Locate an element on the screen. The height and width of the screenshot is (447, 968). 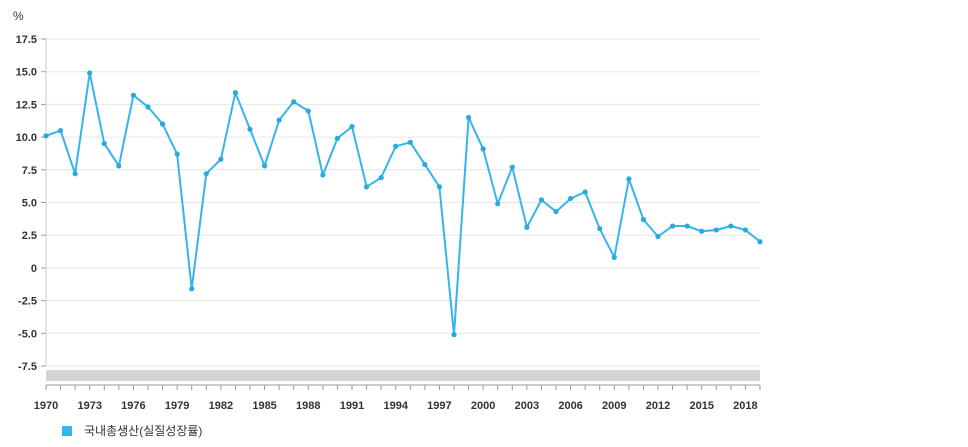
x-tick-label: 1970 is located at coordinates (46, 406).